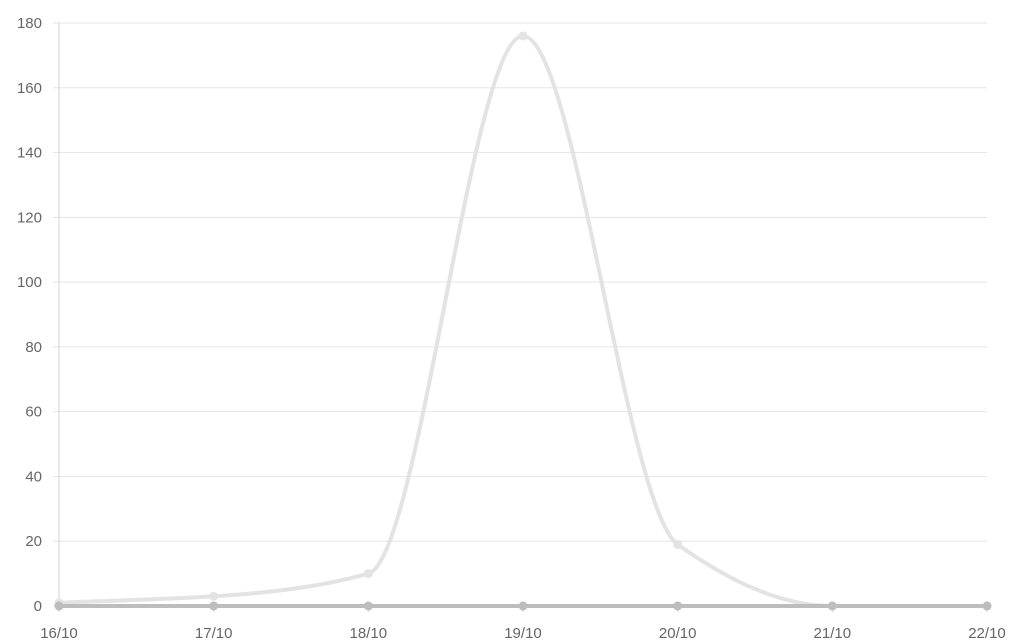  What do you see at coordinates (59, 633) in the screenshot?
I see `x-tick-label: 16/10` at bounding box center [59, 633].